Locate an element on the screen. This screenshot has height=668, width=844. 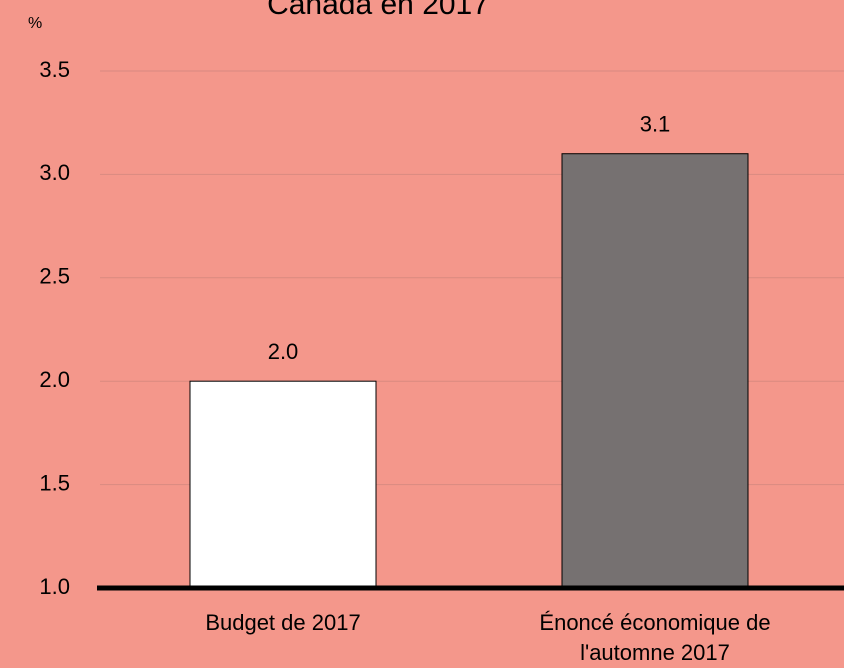
y-tick-label: 3.5 is located at coordinates (54, 69).